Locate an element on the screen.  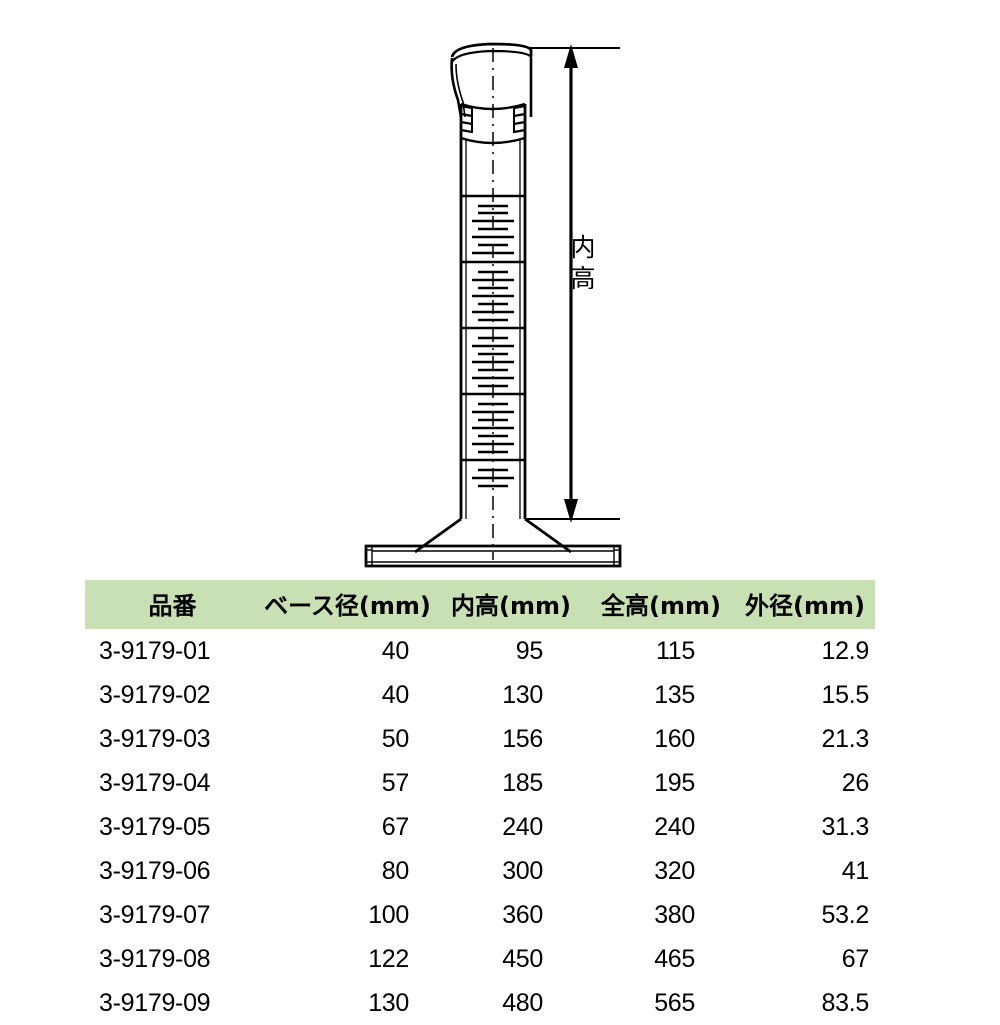
cell-outer_dia: 21.3 is located at coordinates (845, 738).